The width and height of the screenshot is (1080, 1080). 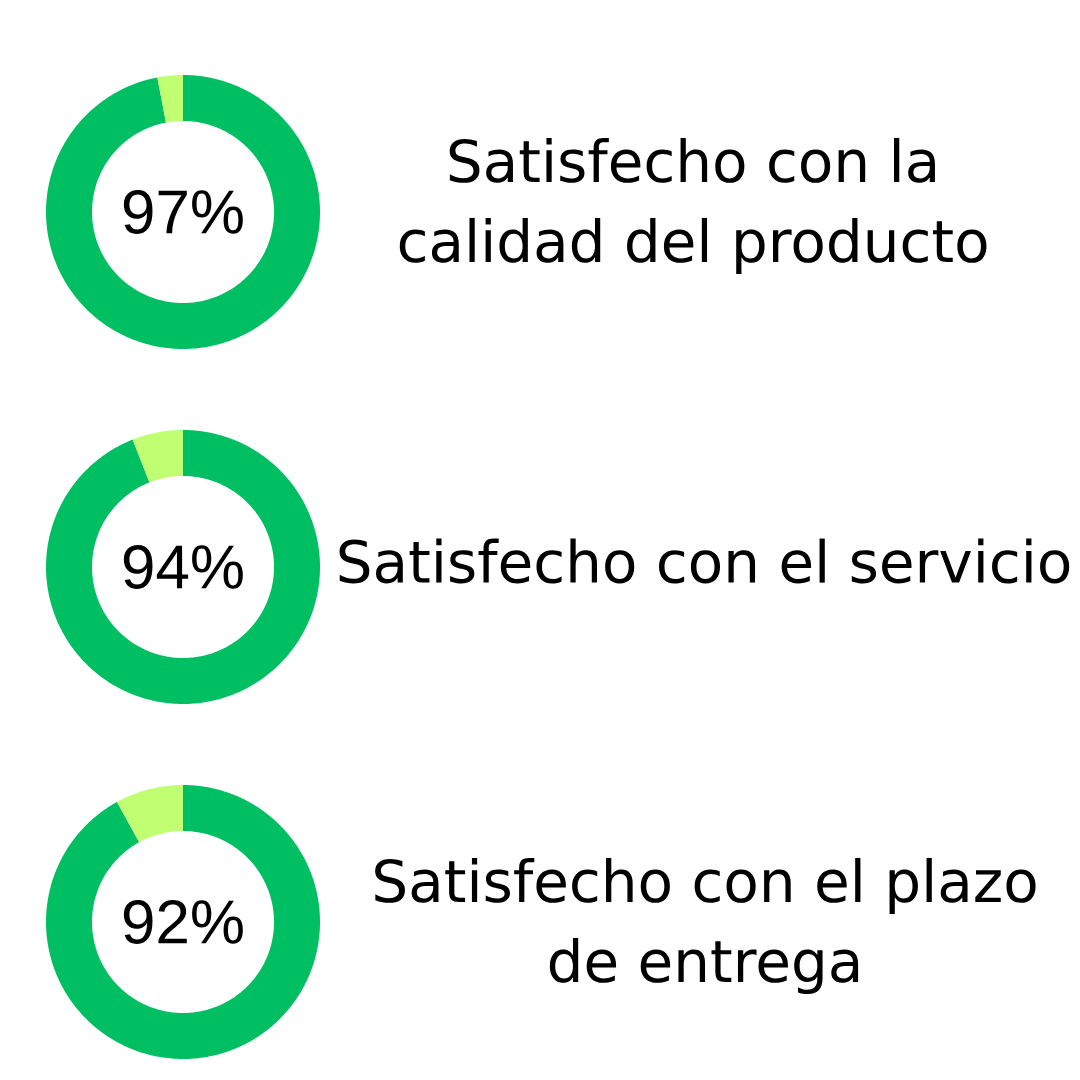 What do you see at coordinates (183, 922) in the screenshot?
I see `data-label: 92%` at bounding box center [183, 922].